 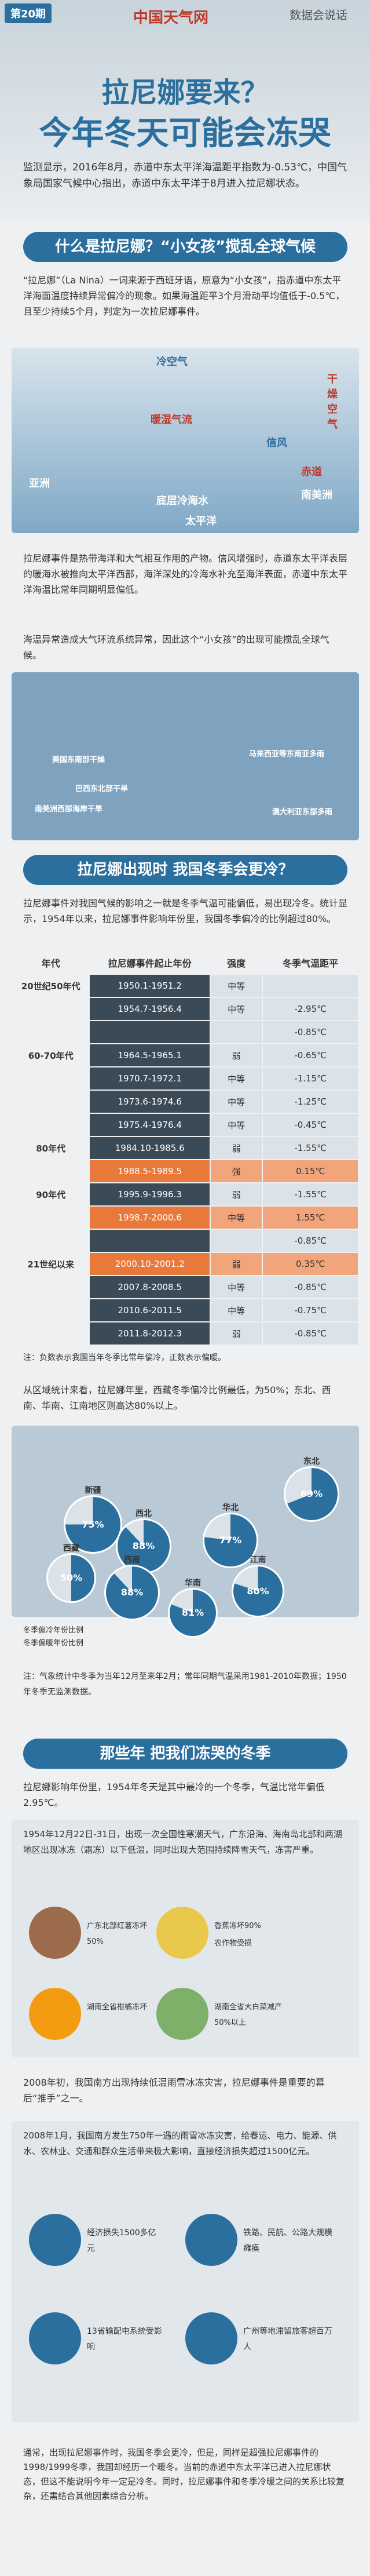 I want to click on cell-years: 2007.8-2008.5, so click(x=150, y=1287).